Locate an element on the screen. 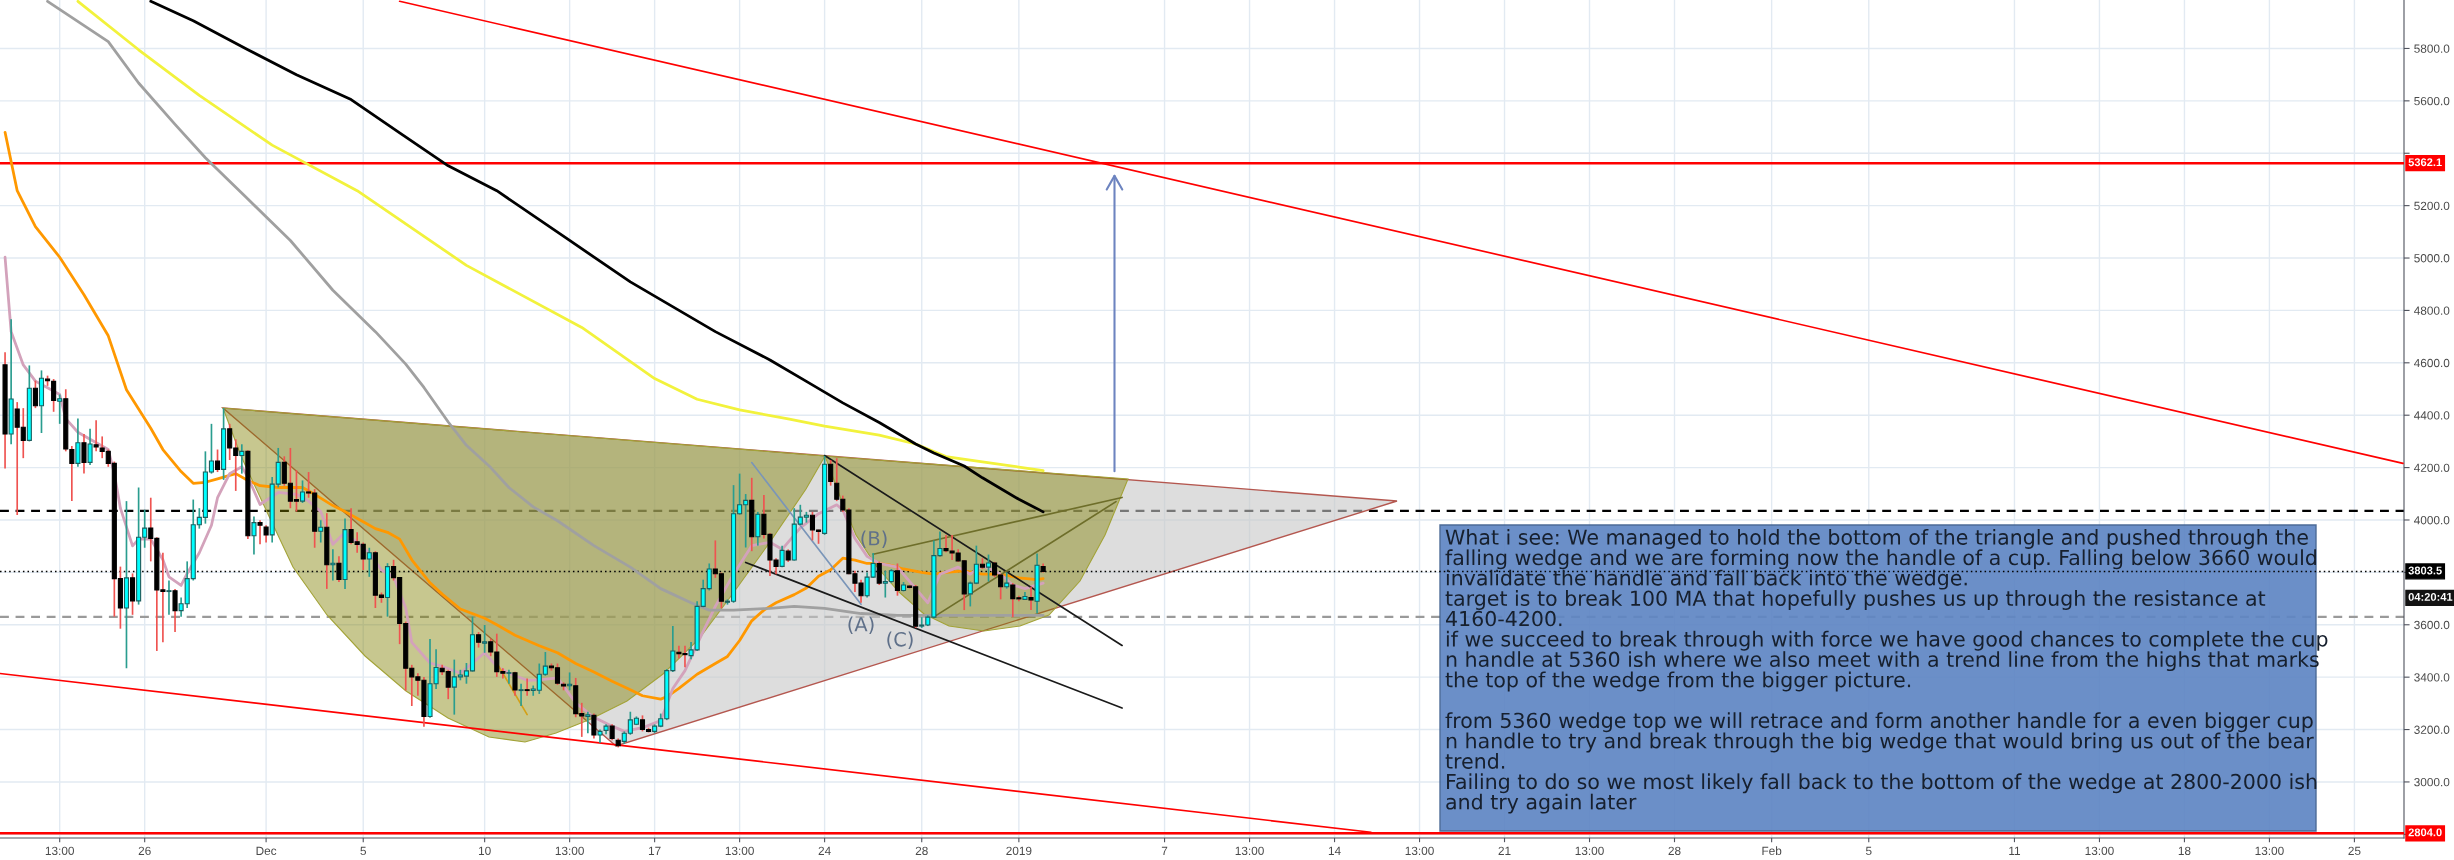 This screenshot has height=860, width=2454. y-tick-label: 4600.0 is located at coordinates (2431, 363).